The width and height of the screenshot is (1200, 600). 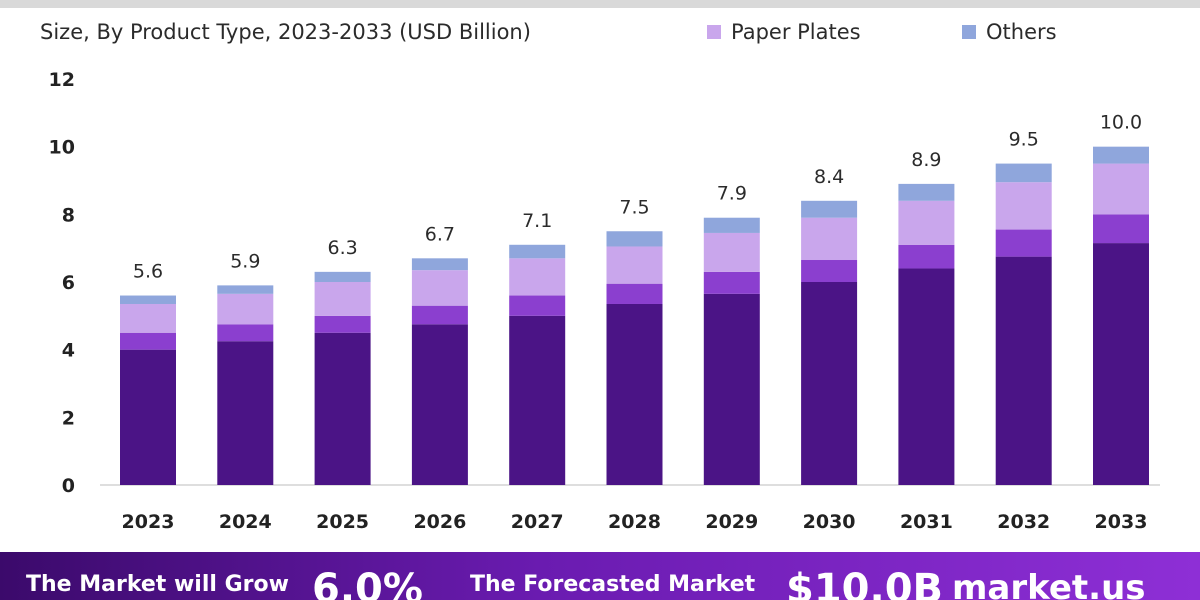 What do you see at coordinates (926, 522) in the screenshot?
I see `x-tick-label: 2031` at bounding box center [926, 522].